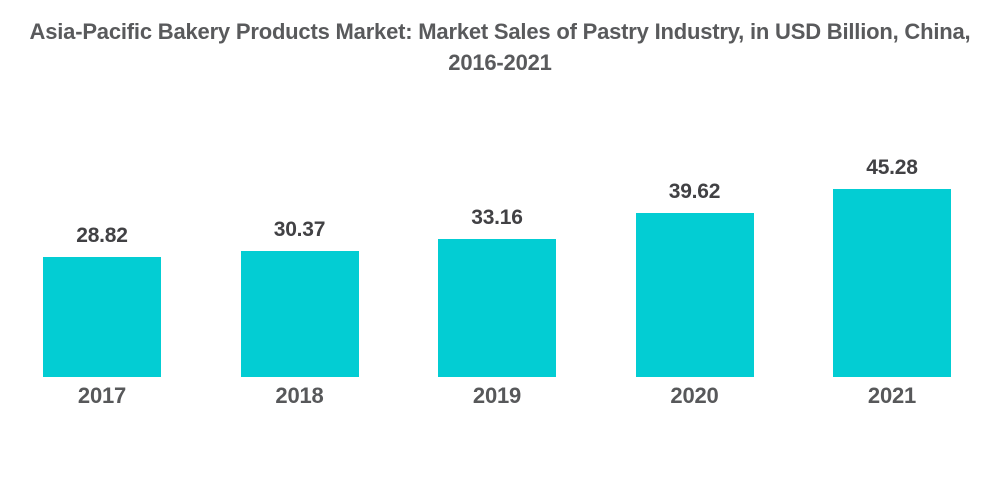 The image size is (1000, 504). Describe the element at coordinates (892, 395) in the screenshot. I see `x-axis-label-2021: 2021` at that location.